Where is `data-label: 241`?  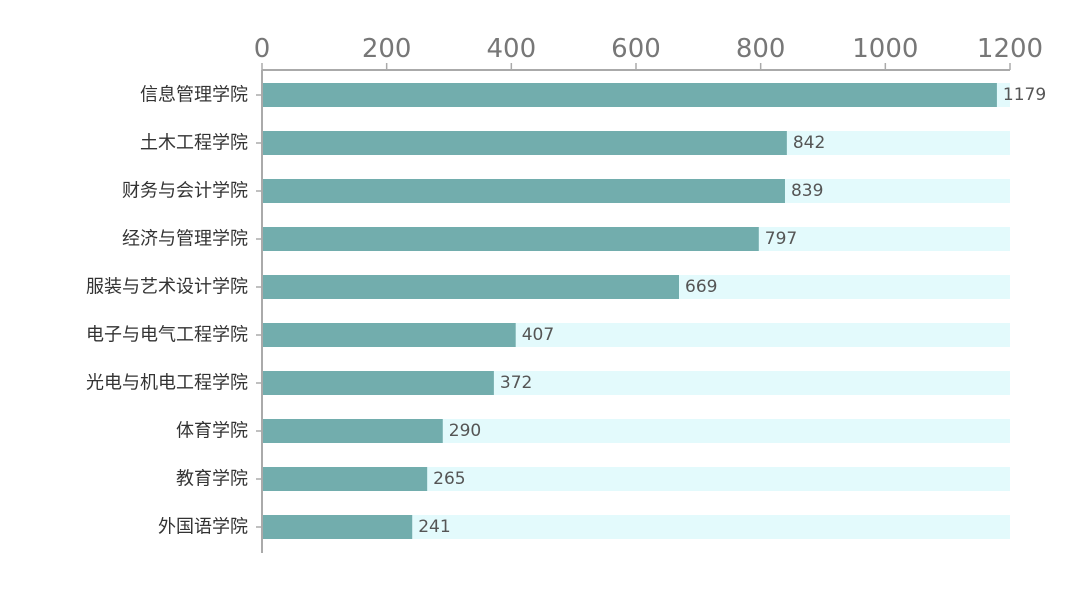
data-label: 241 is located at coordinates (434, 527).